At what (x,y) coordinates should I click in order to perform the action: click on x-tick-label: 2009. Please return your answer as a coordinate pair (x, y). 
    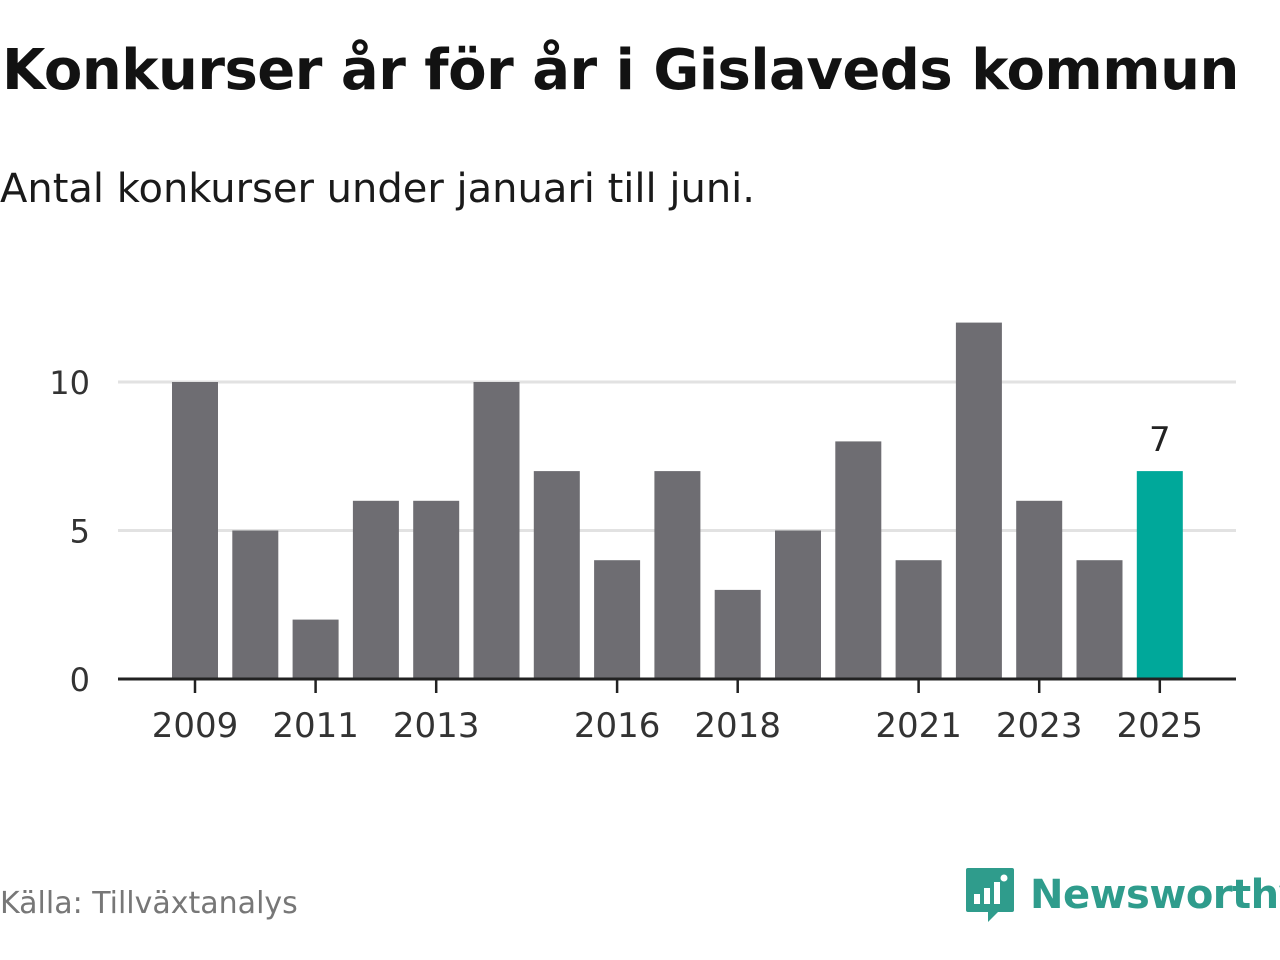
    Looking at the image, I should click on (195, 726).